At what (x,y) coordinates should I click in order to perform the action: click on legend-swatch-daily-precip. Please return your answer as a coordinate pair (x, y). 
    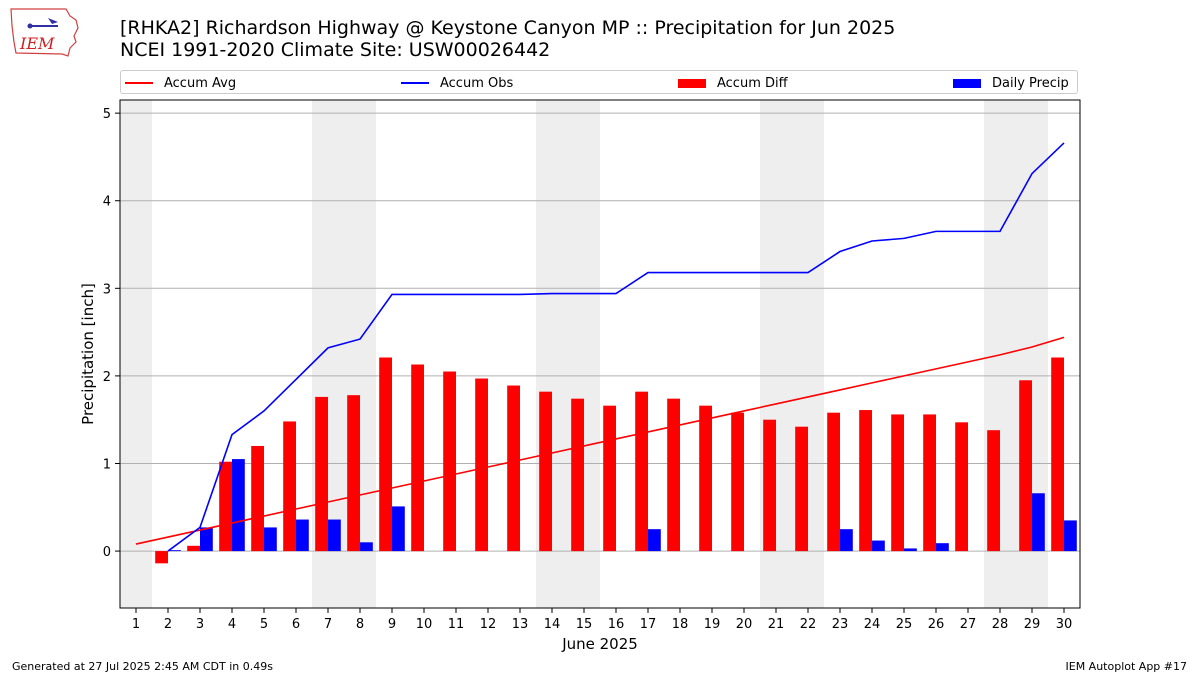
    Looking at the image, I should click on (967, 83).